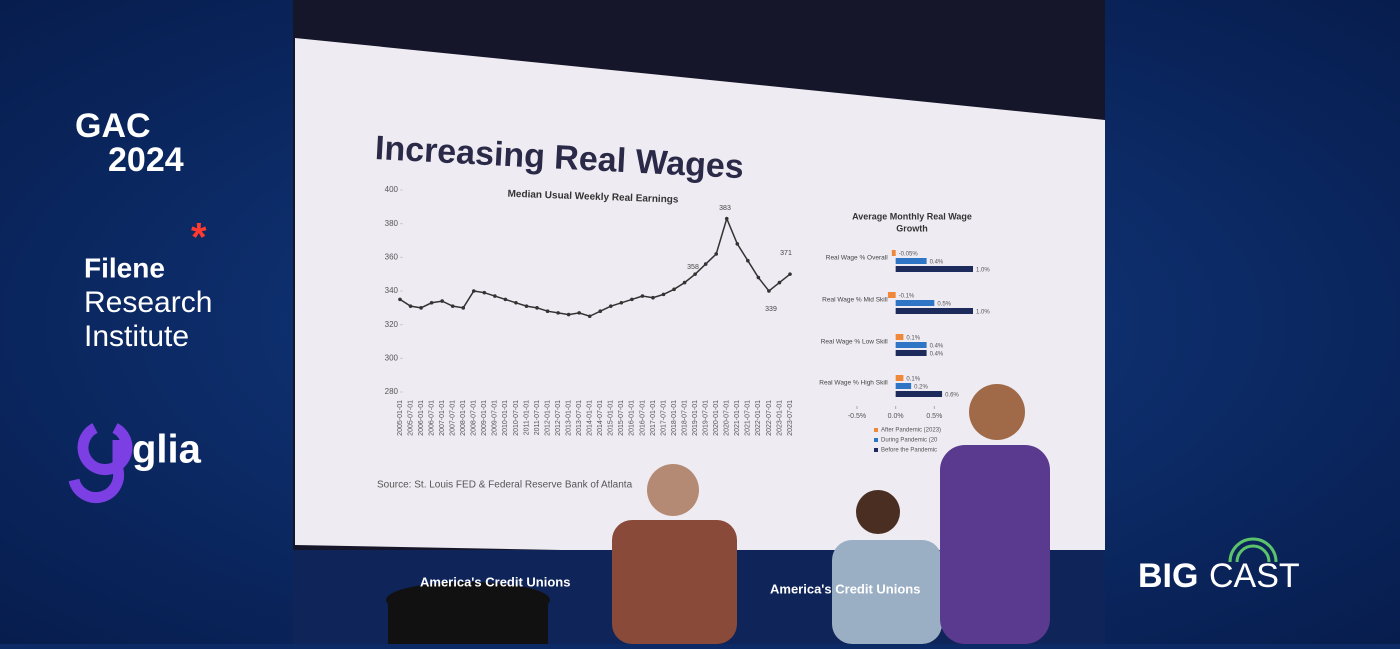 This screenshot has height=649, width=1400. What do you see at coordinates (737, 418) in the screenshot?
I see `x-tick-label: 2021-01-01` at bounding box center [737, 418].